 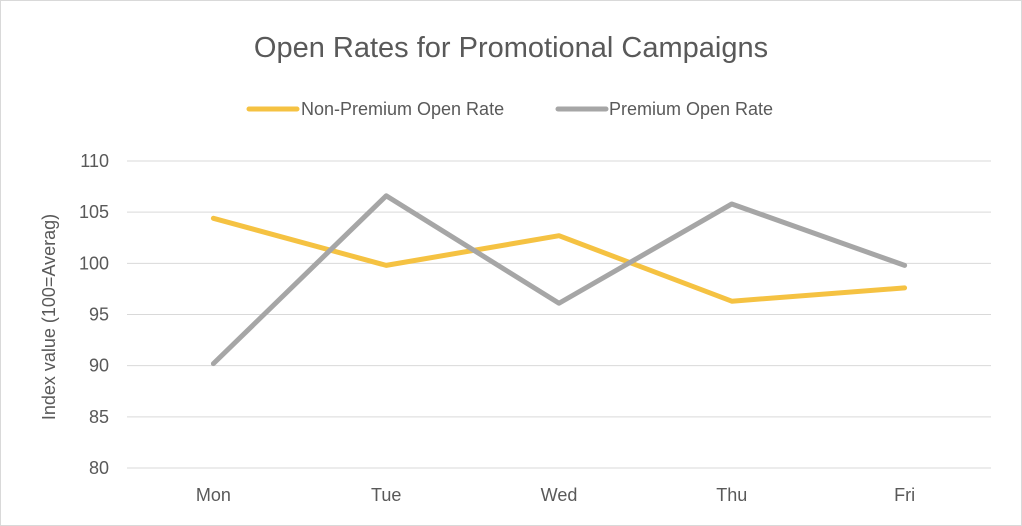 What do you see at coordinates (691, 109) in the screenshot?
I see `legend-label-premium: Premium Open Rate` at bounding box center [691, 109].